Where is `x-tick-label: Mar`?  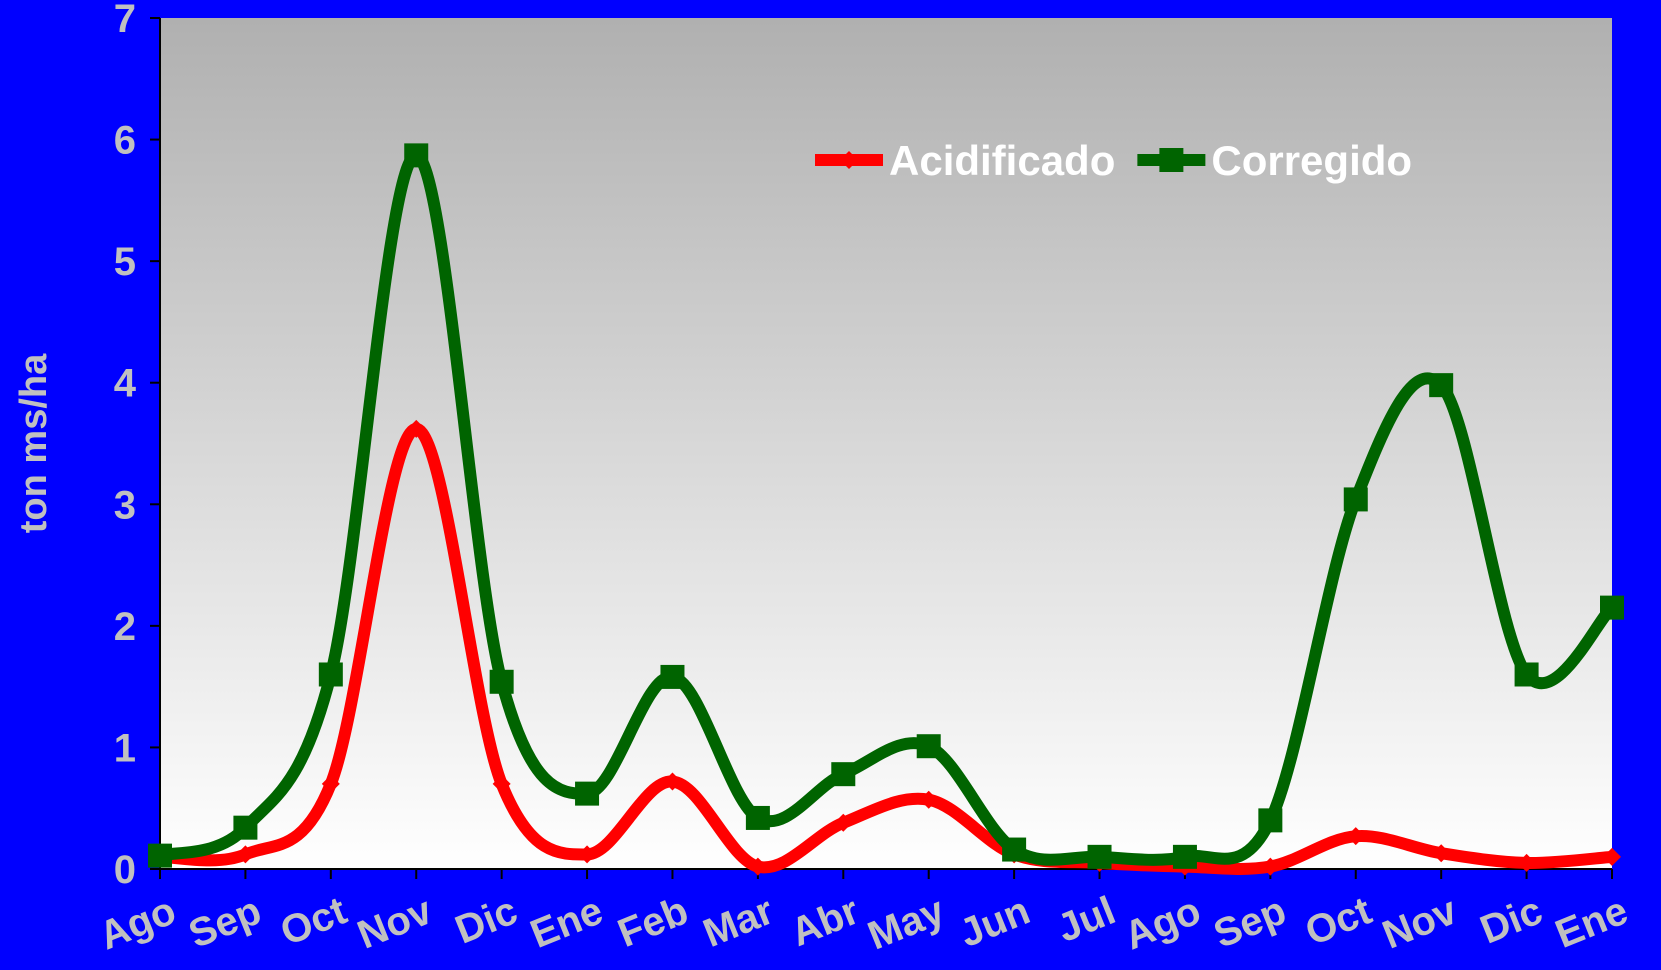 x-tick-label: Mar is located at coordinates (738, 922).